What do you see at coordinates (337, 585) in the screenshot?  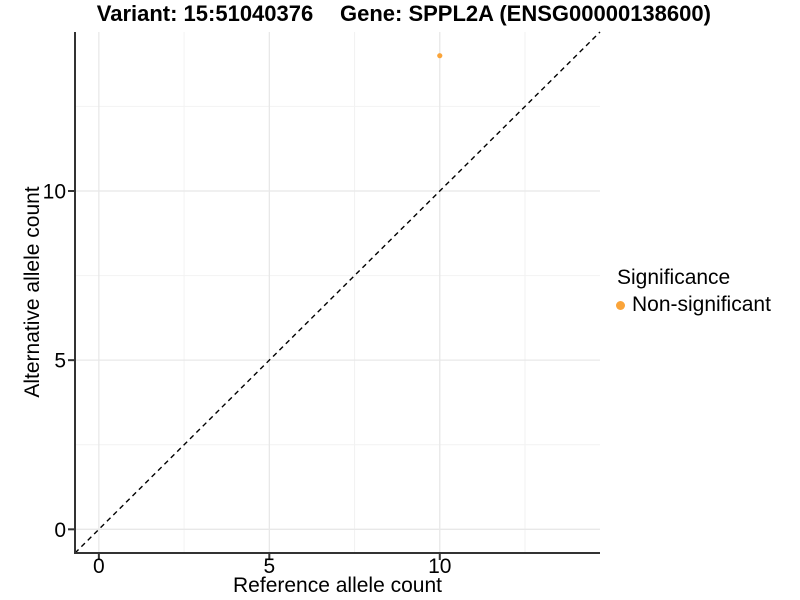 I see `x-axis-title: Reference allele count` at bounding box center [337, 585].